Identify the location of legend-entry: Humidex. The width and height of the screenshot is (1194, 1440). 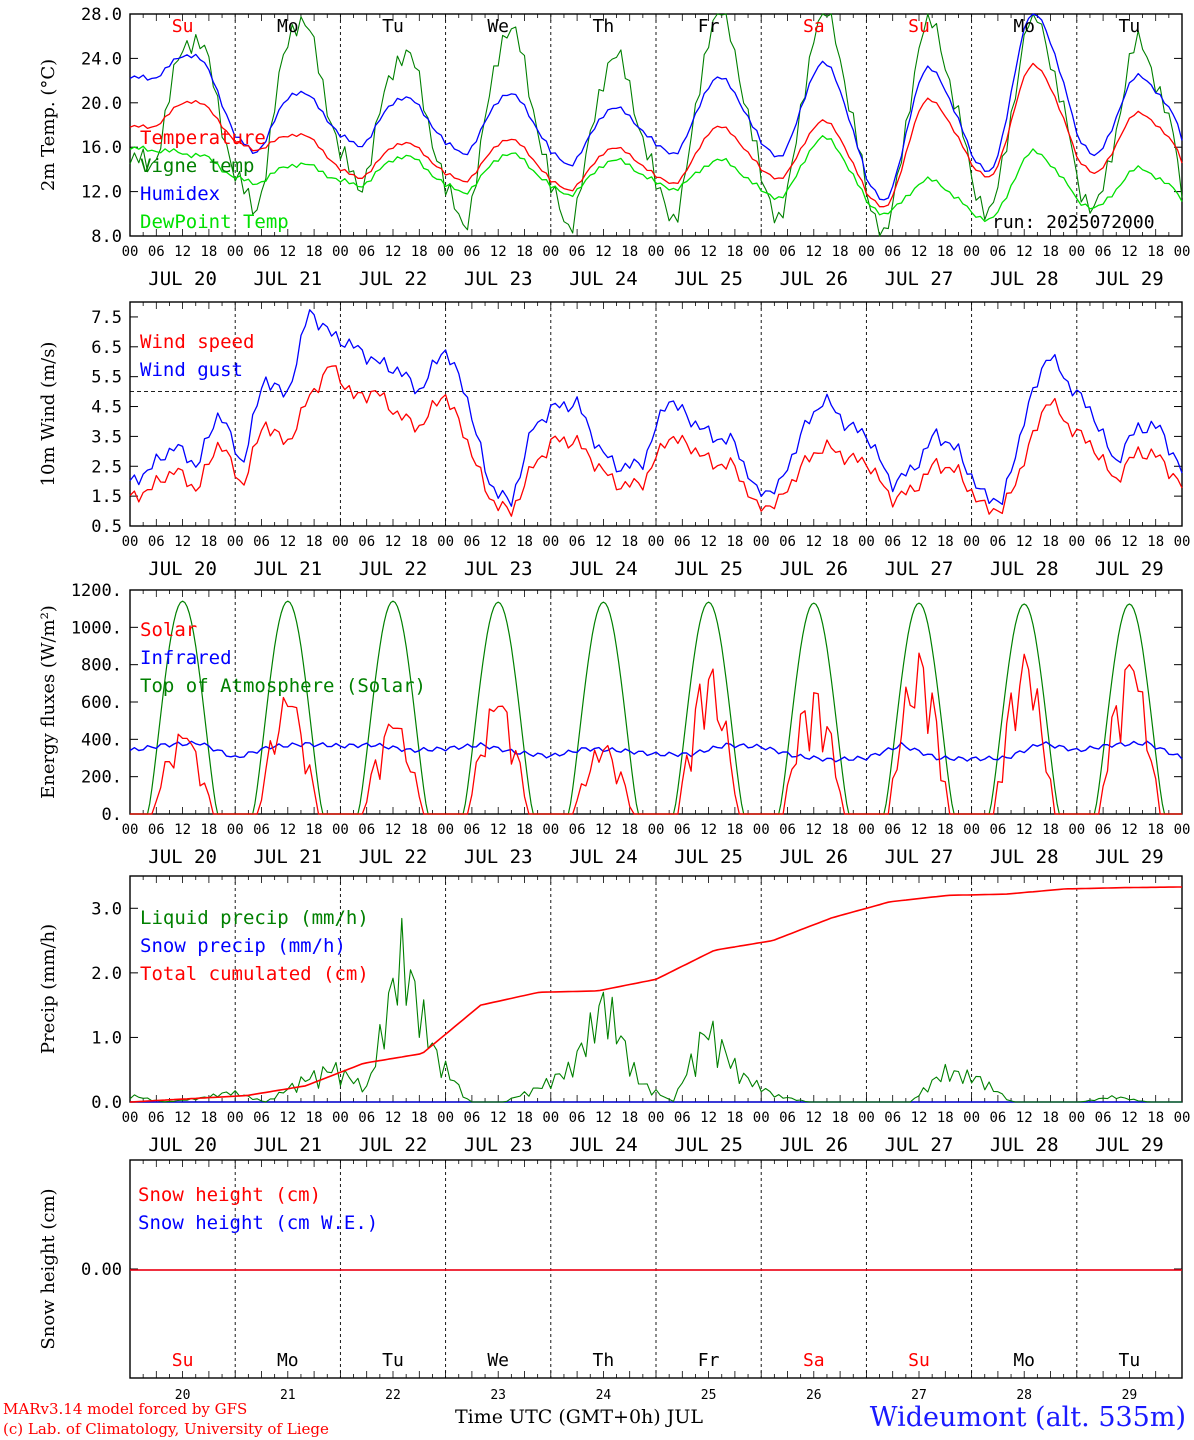
(180, 194).